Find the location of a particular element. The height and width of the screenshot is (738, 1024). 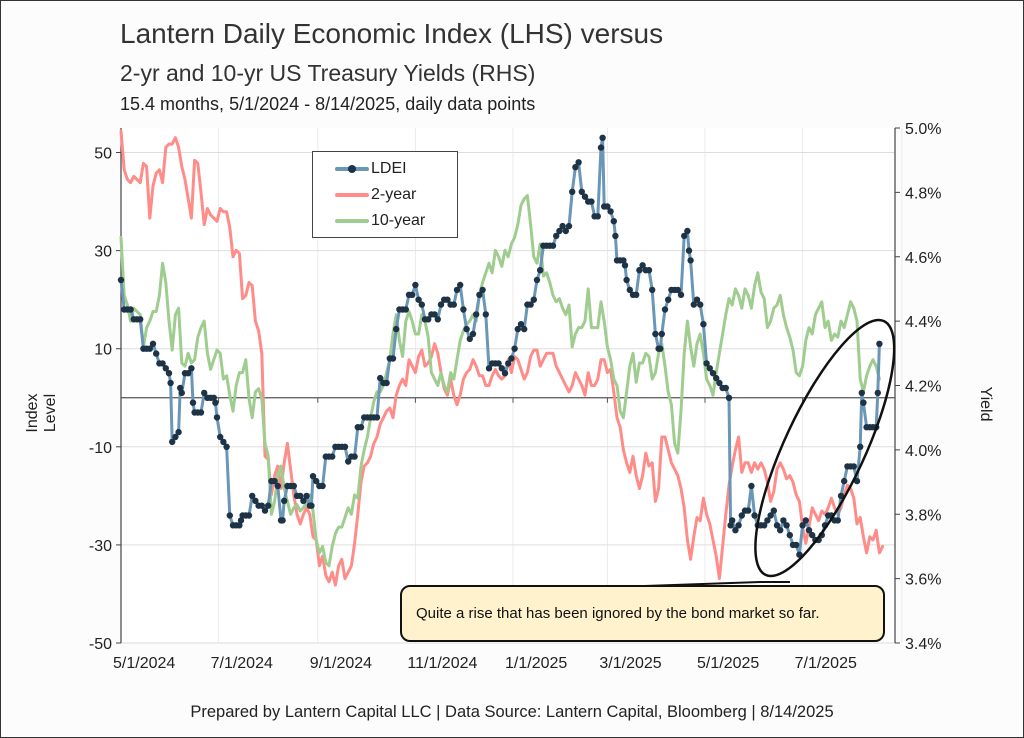

legend-item-10-year: 10-year is located at coordinates (385, 221).